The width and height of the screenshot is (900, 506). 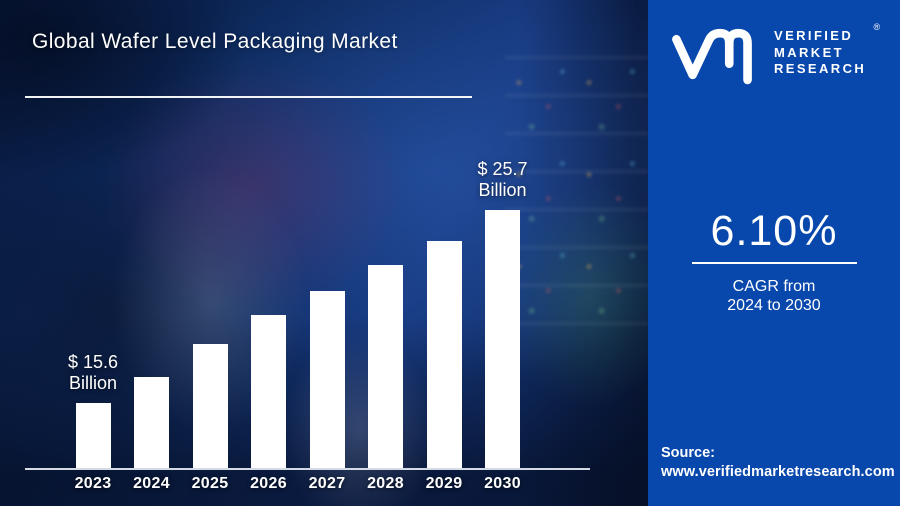 I want to click on background-shelves-blur, so click(x=576, y=195).